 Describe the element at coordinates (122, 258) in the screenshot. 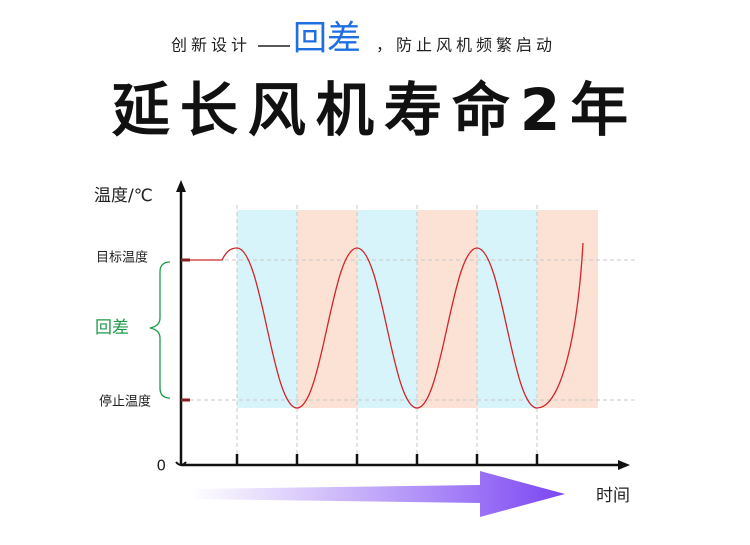

I see `target-label: 目标温度` at that location.